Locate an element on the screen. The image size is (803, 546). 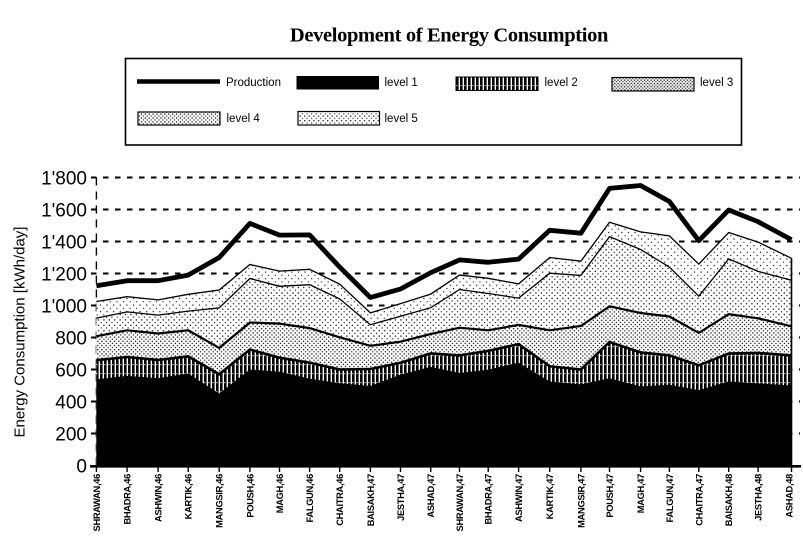
svg-text: SHRAWAN,46 is located at coordinates (97, 503).